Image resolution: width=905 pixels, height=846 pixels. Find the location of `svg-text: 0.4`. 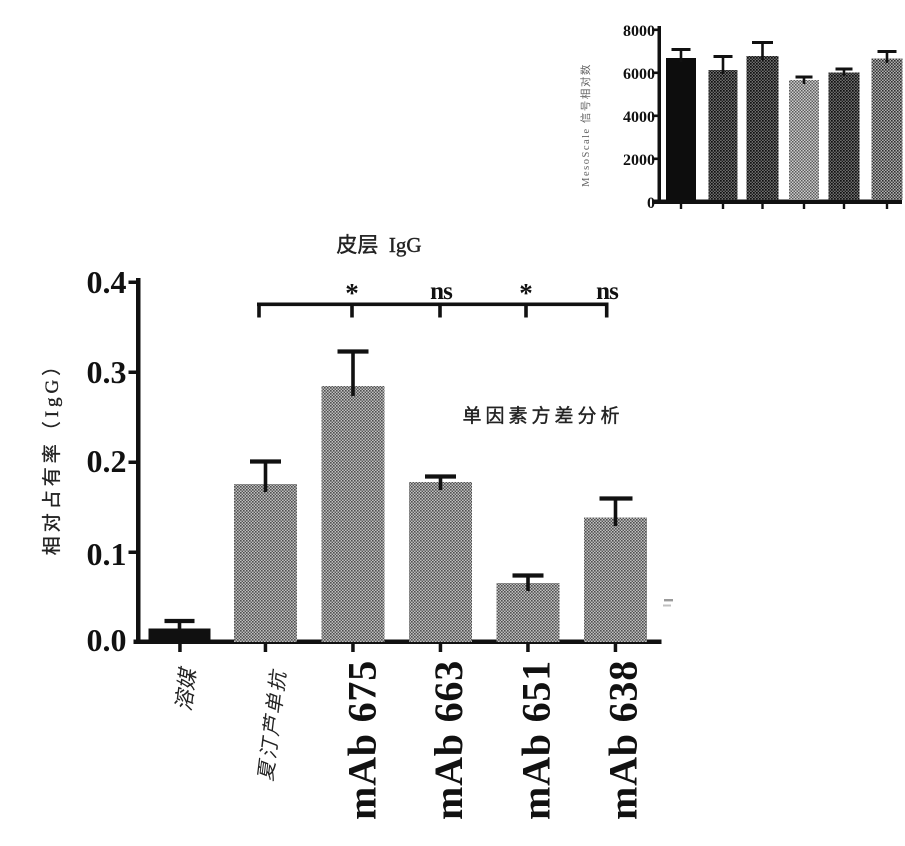

svg-text: 0.4 is located at coordinates (107, 282).